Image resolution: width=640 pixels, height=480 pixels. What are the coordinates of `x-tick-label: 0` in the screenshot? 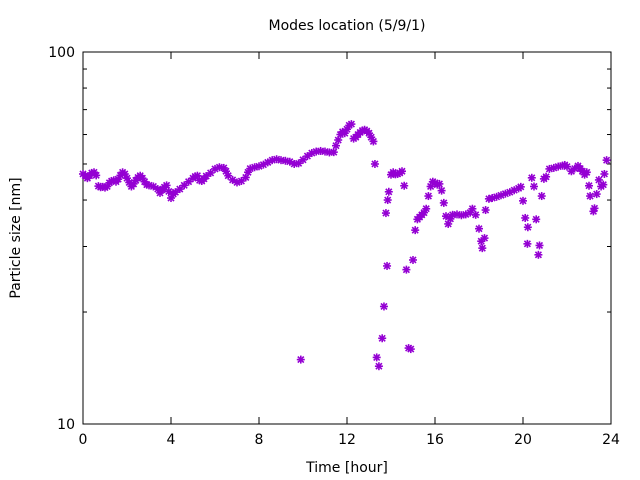 It's located at (83, 440).